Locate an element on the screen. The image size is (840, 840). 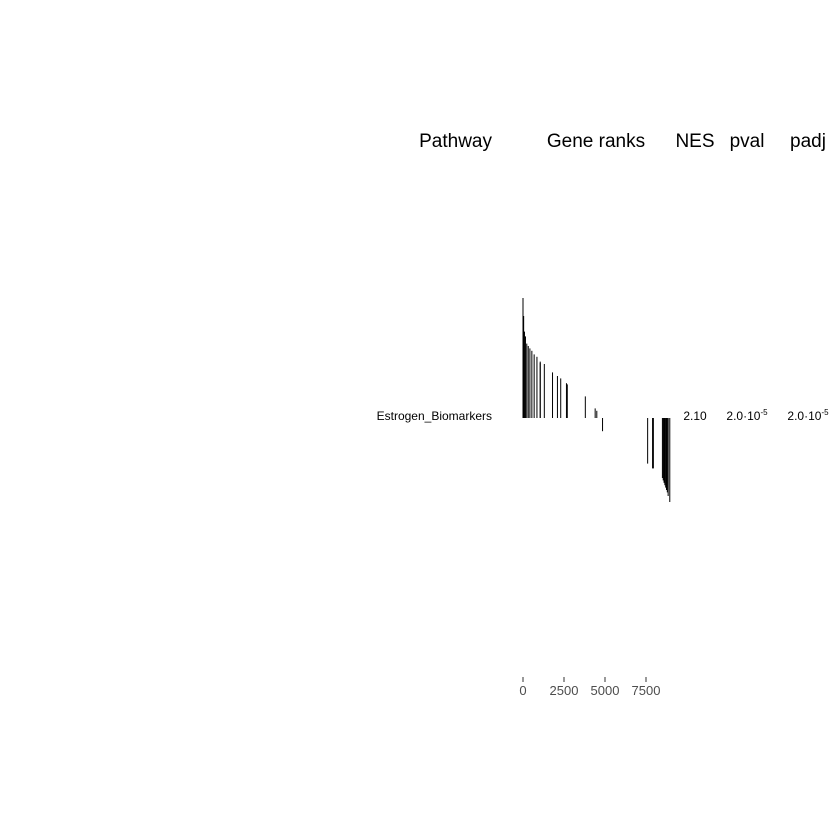
header-pathway: Pathway is located at coordinates (455, 141).